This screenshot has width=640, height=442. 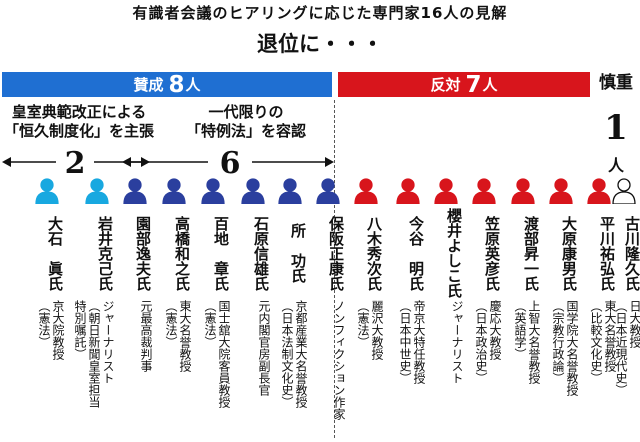 I want to click on for-unit: 人, so click(x=193, y=85).